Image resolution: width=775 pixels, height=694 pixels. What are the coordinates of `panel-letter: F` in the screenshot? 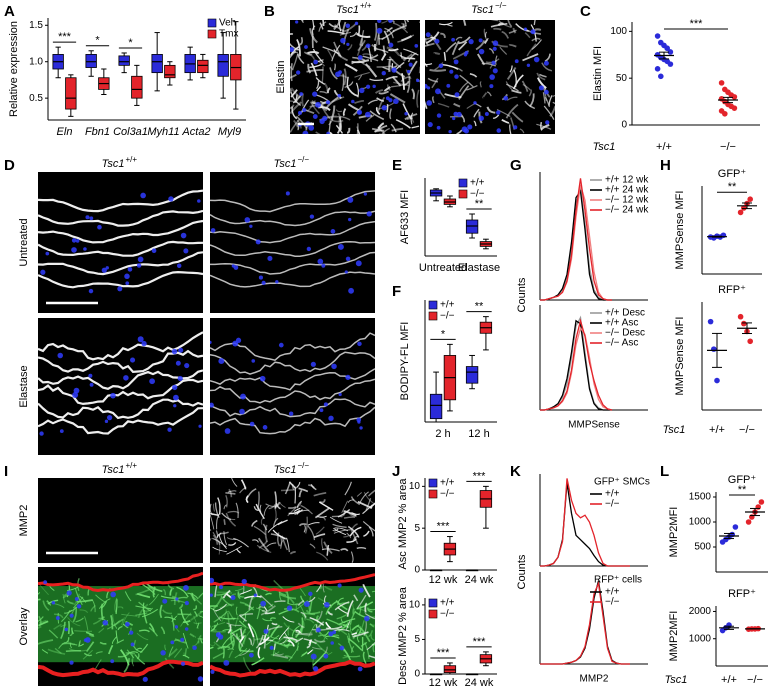 It's located at (396, 291).